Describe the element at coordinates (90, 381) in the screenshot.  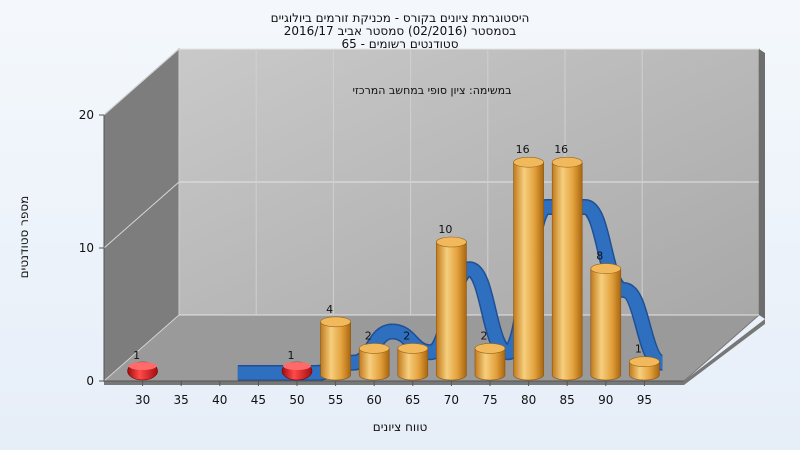
I see `y-tick-label: 0` at that location.